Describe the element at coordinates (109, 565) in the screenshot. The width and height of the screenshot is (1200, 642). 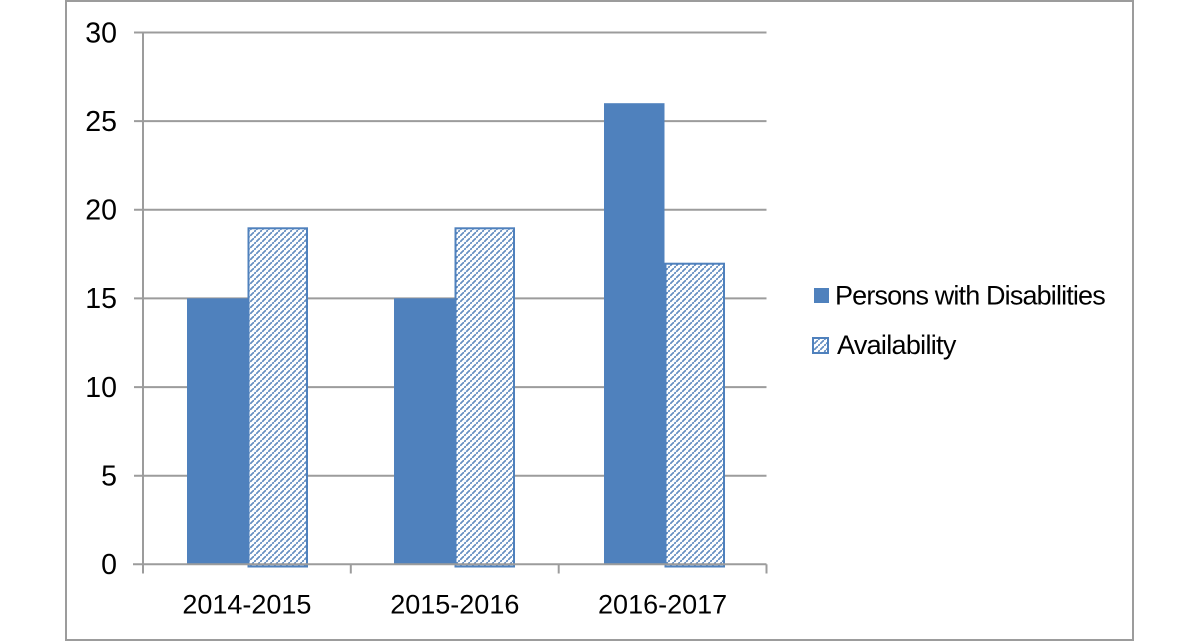
I see `svg-text: 0` at that location.